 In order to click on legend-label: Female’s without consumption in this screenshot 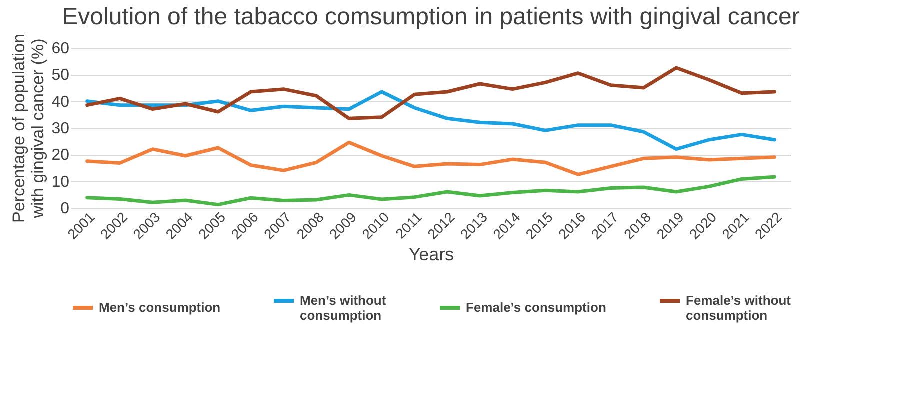, I will do `click(739, 308)`.